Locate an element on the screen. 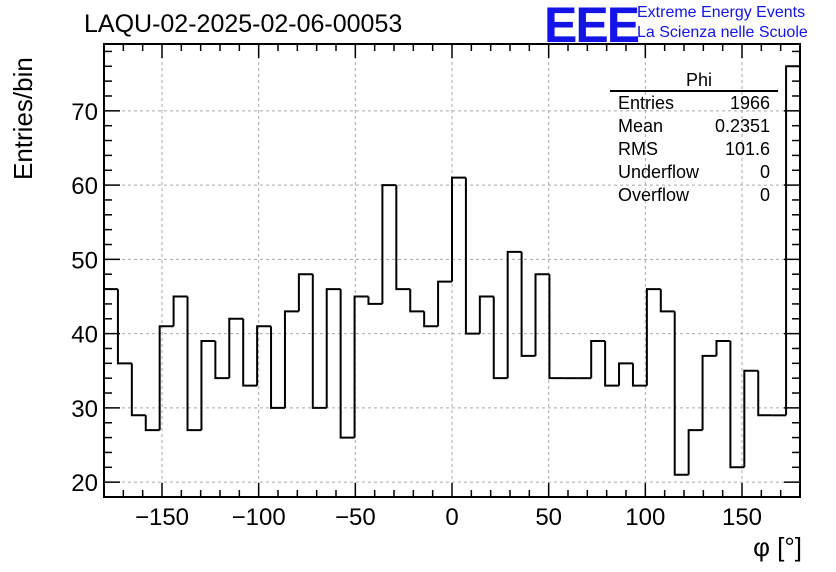 Image resolution: width=836 pixels, height=572 pixels. y-tick-label: 40 is located at coordinates (84, 335).